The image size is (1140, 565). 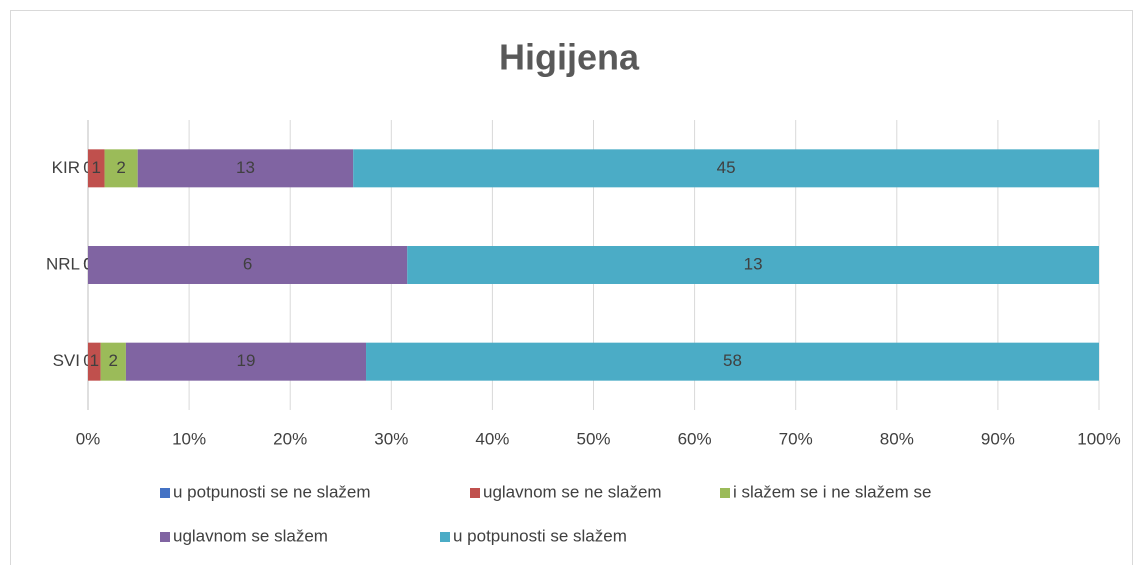 I want to click on data-label: 45, so click(x=726, y=167).